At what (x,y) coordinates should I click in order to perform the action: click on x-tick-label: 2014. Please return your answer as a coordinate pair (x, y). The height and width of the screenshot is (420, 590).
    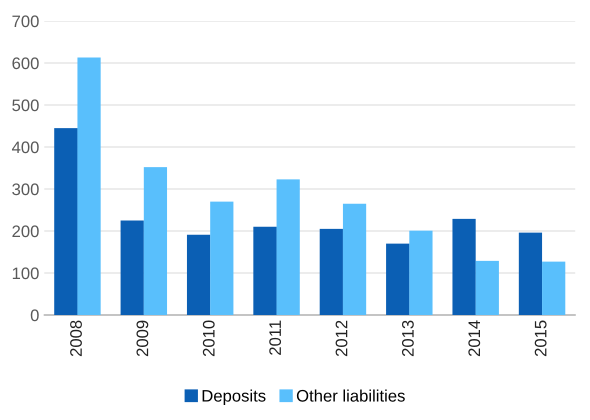
    Looking at the image, I should click on (474, 338).